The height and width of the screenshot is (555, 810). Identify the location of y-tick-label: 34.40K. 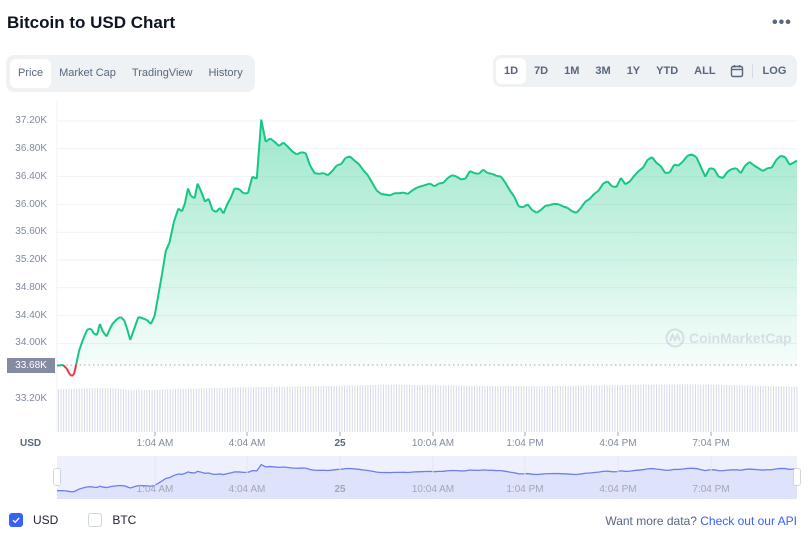
(31, 315).